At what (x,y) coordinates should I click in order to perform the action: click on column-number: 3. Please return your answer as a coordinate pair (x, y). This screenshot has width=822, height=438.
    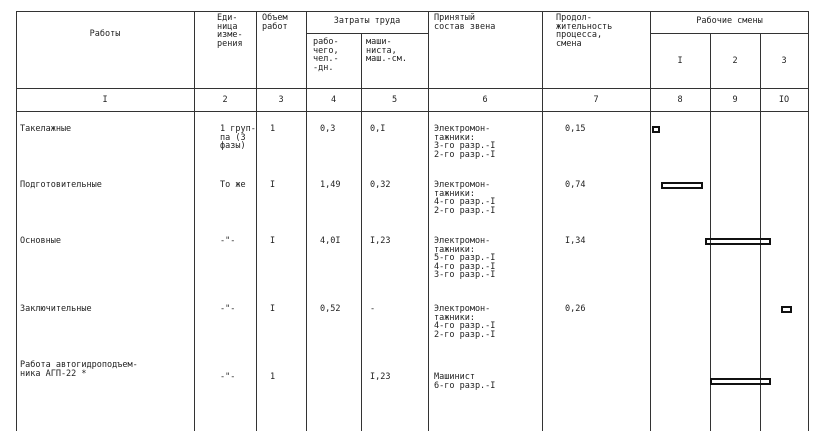
    Looking at the image, I should click on (281, 100).